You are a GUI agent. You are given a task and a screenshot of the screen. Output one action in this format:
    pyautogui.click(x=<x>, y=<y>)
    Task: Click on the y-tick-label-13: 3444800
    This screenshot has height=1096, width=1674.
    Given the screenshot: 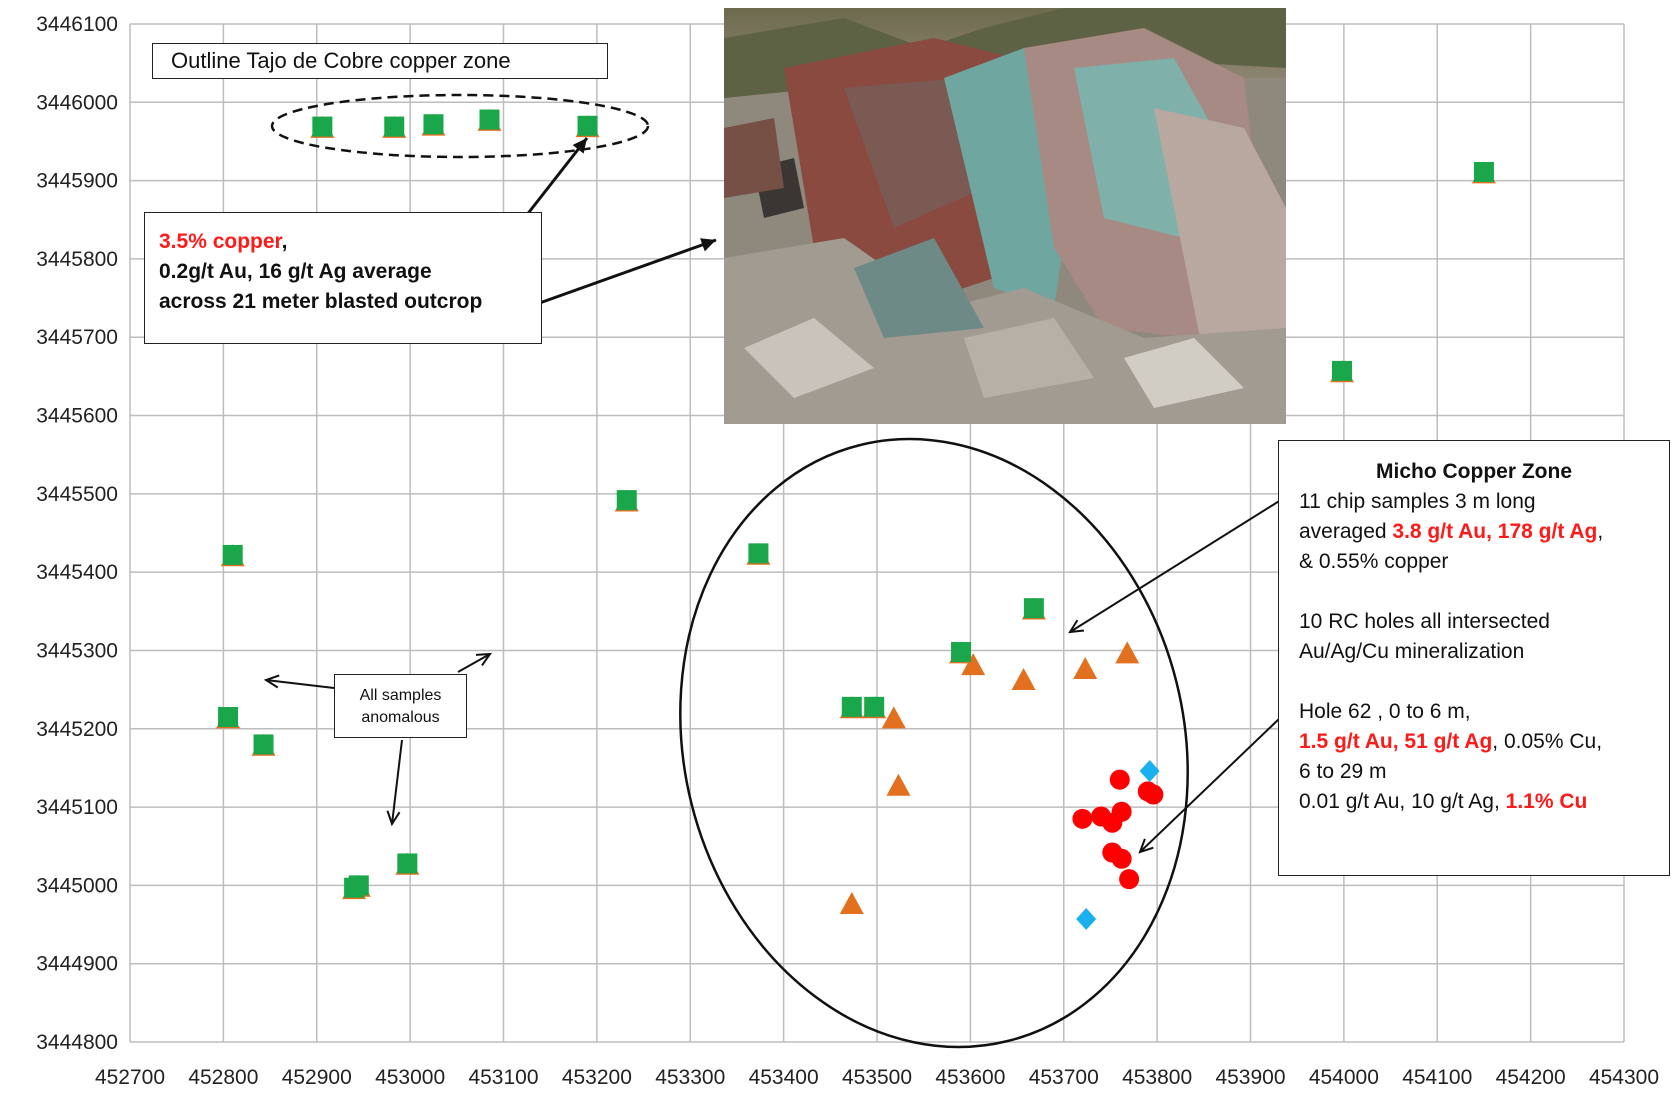 What is the action you would take?
    pyautogui.click(x=77, y=1042)
    